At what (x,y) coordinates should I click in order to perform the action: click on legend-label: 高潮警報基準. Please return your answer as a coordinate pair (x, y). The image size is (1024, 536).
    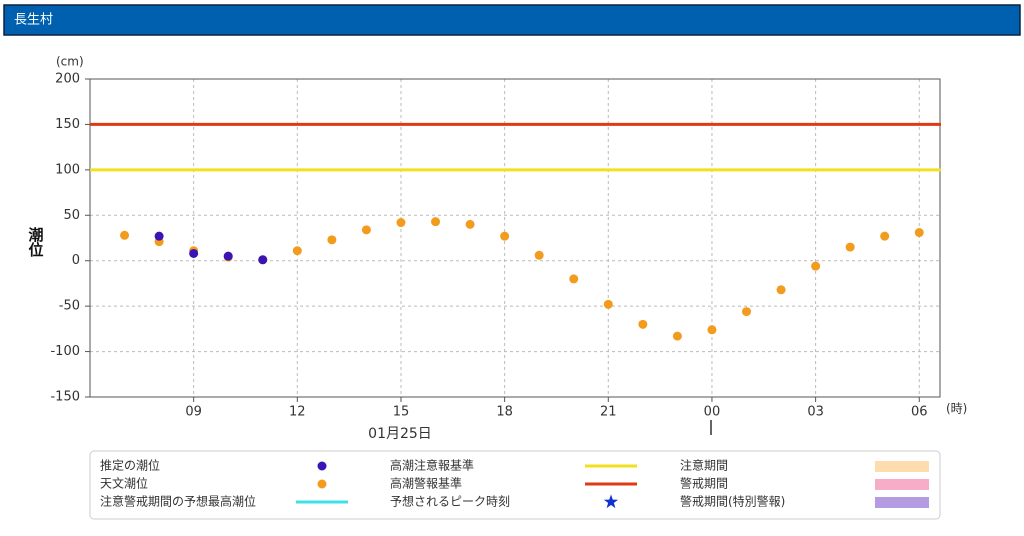
    Looking at the image, I should click on (426, 483).